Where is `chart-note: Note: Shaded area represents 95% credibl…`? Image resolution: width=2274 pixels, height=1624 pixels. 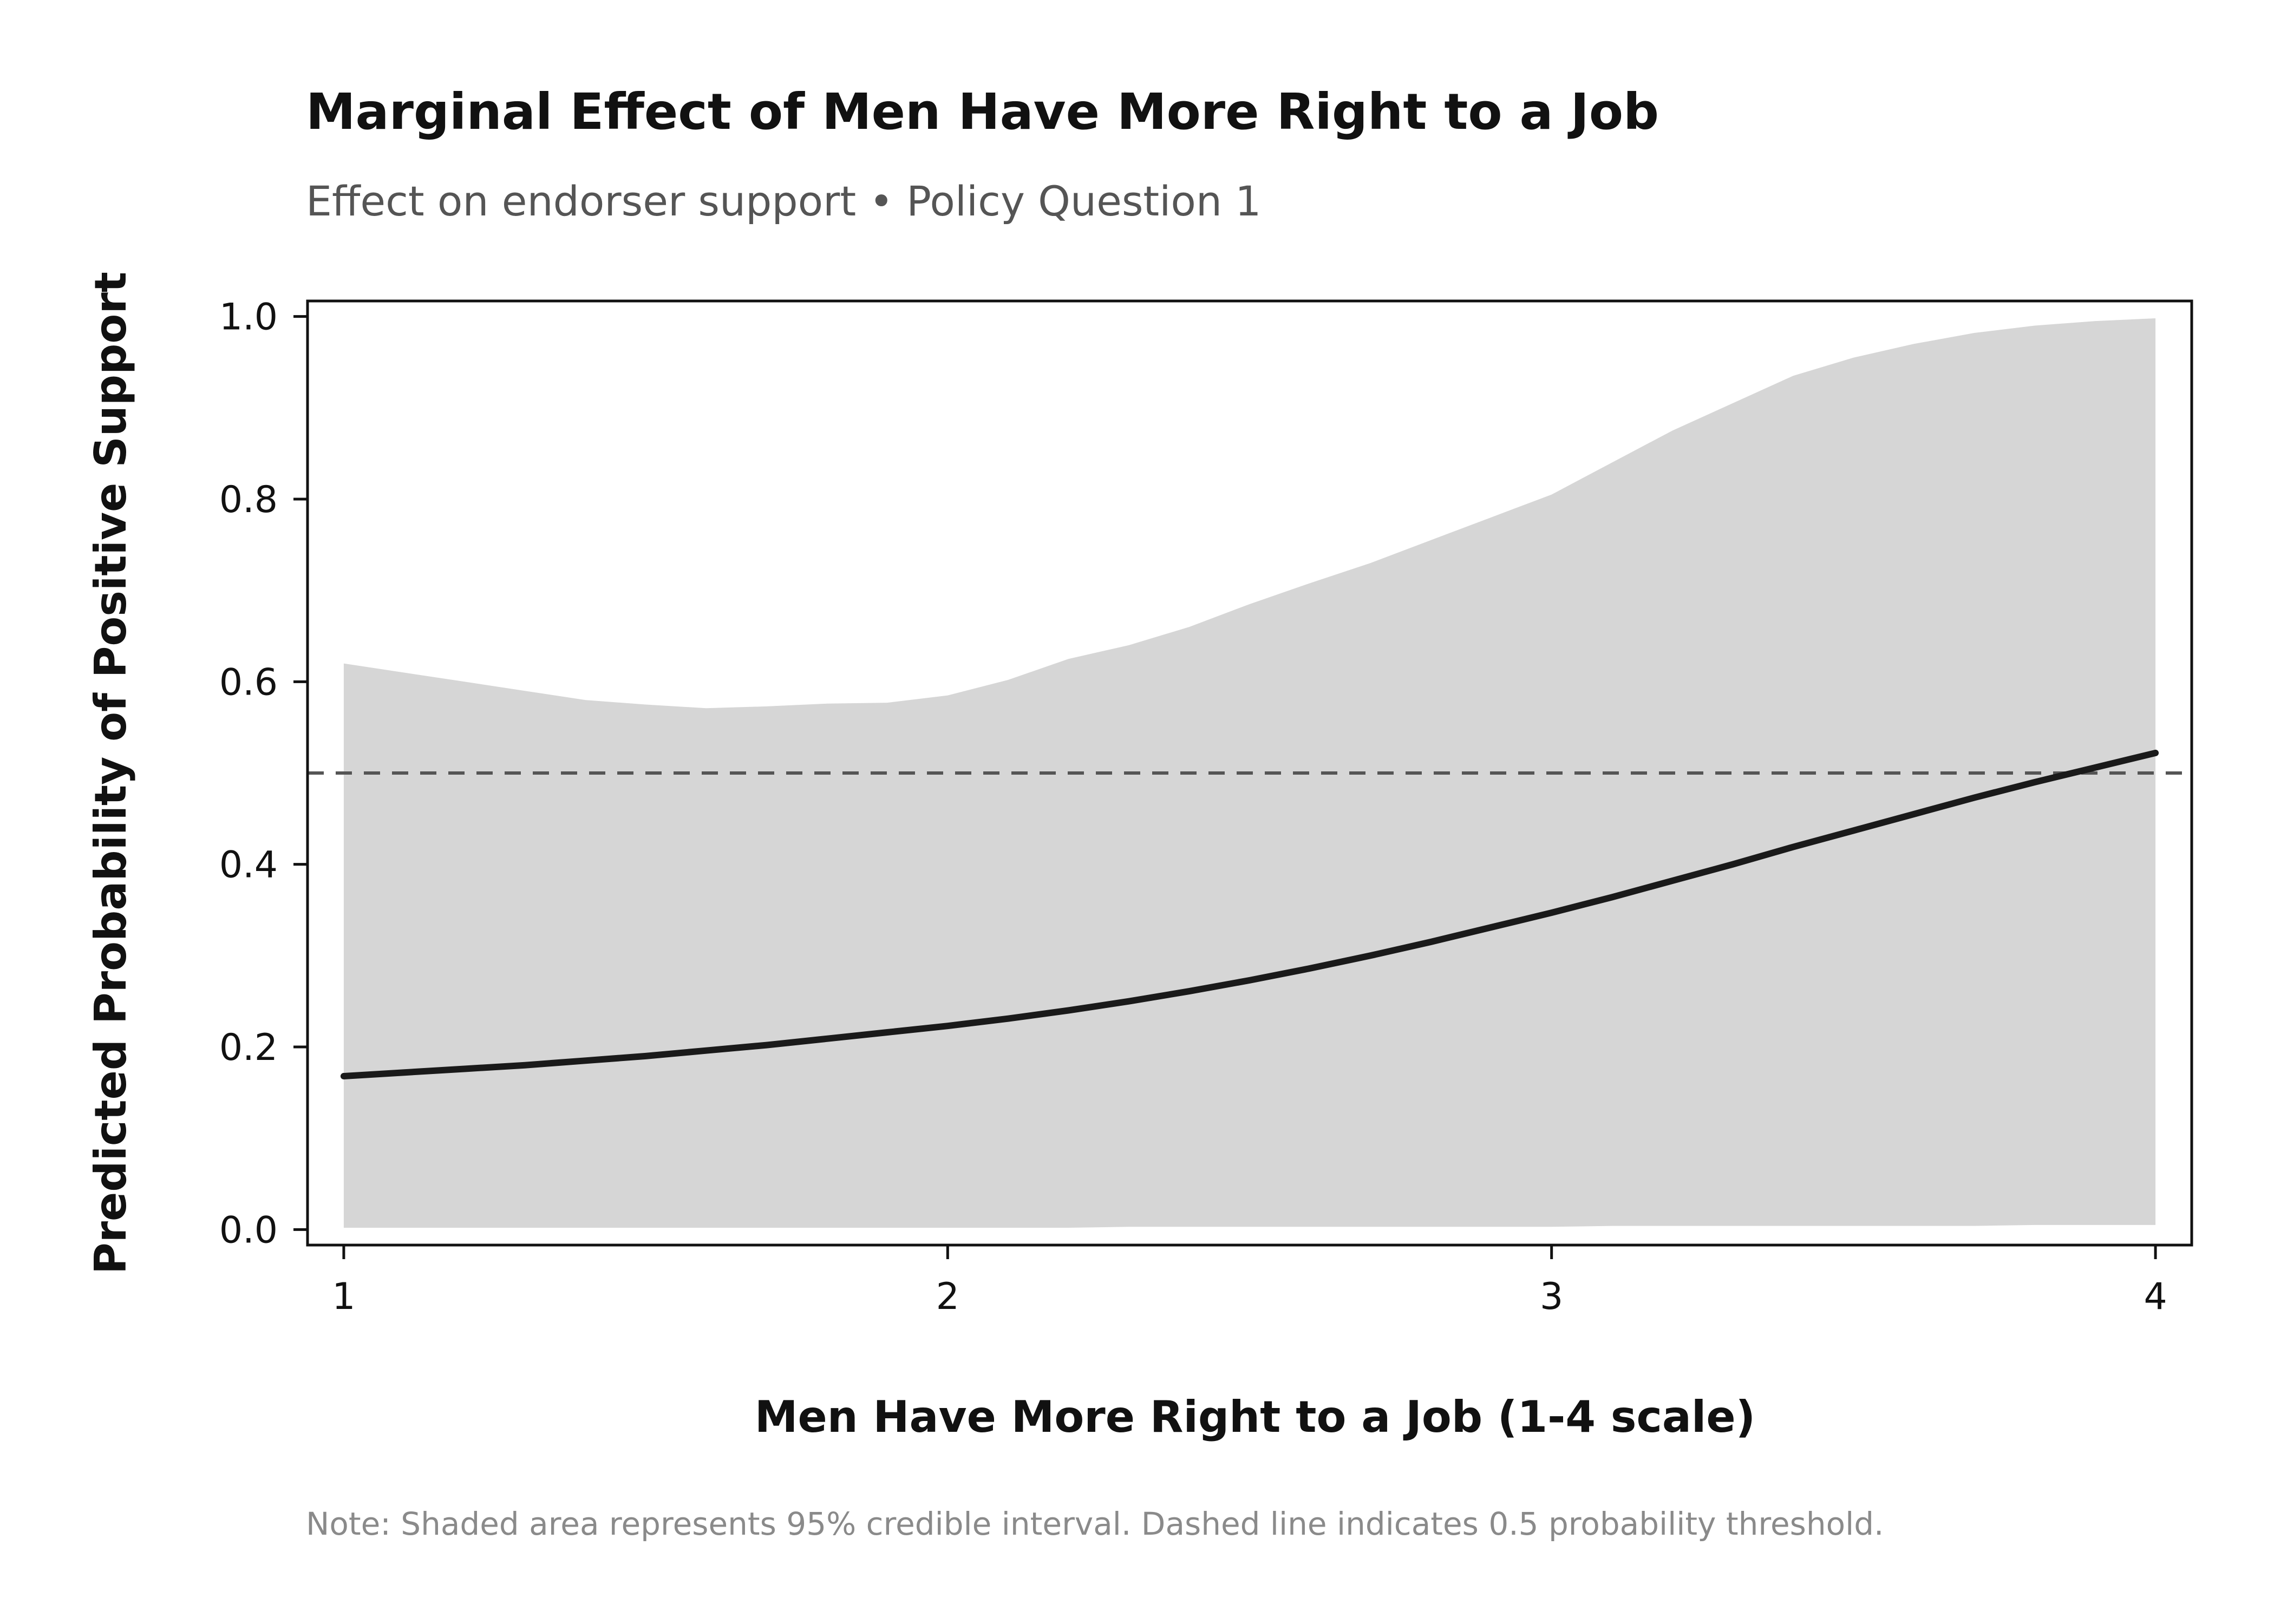
chart-note: Note: Shaded area represents 95% credibl… is located at coordinates (1095, 1523).